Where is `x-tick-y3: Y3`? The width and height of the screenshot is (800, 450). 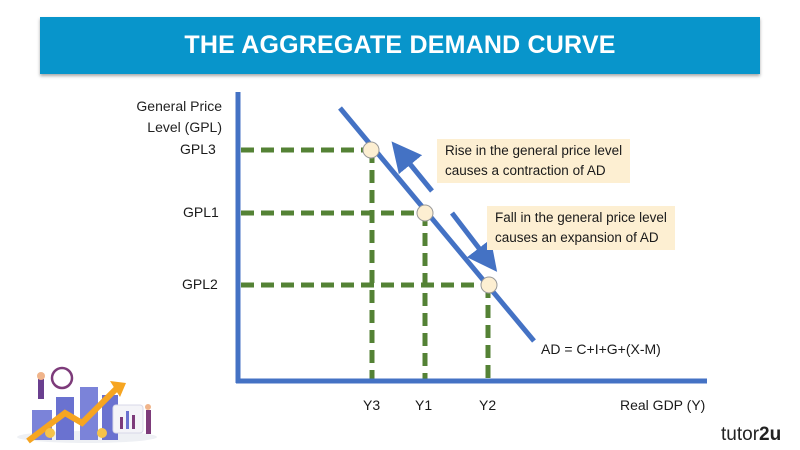
x-tick-y3: Y3 is located at coordinates (372, 405).